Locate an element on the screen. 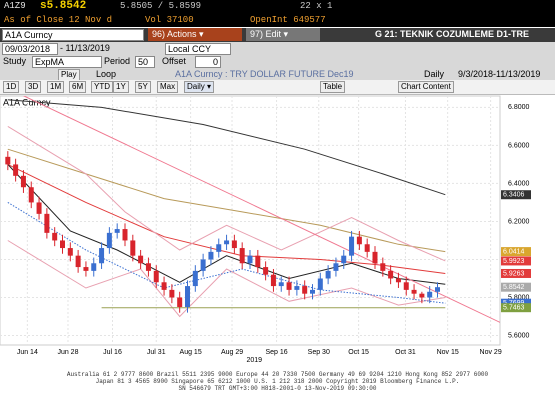 This screenshot has height=400, width=555. security-input: A1A Curncy is located at coordinates (73, 35).